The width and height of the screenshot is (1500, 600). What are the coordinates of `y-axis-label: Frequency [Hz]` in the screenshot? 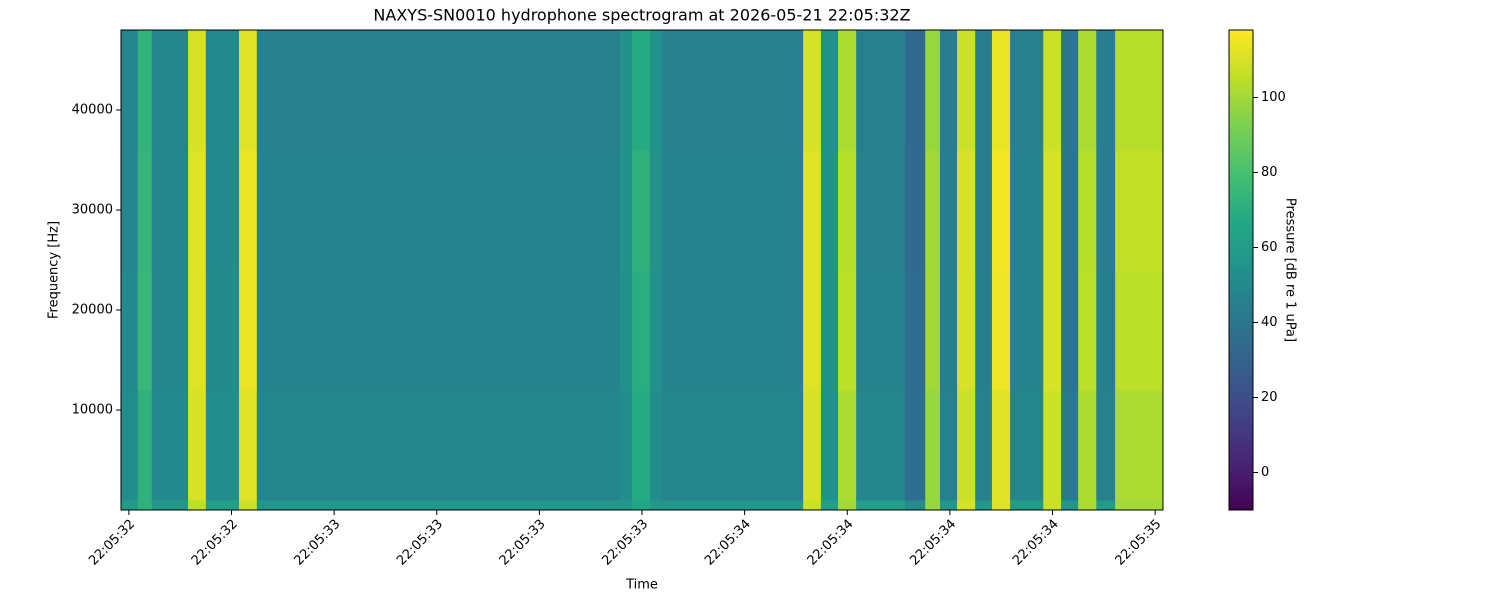 It's located at (54, 270).